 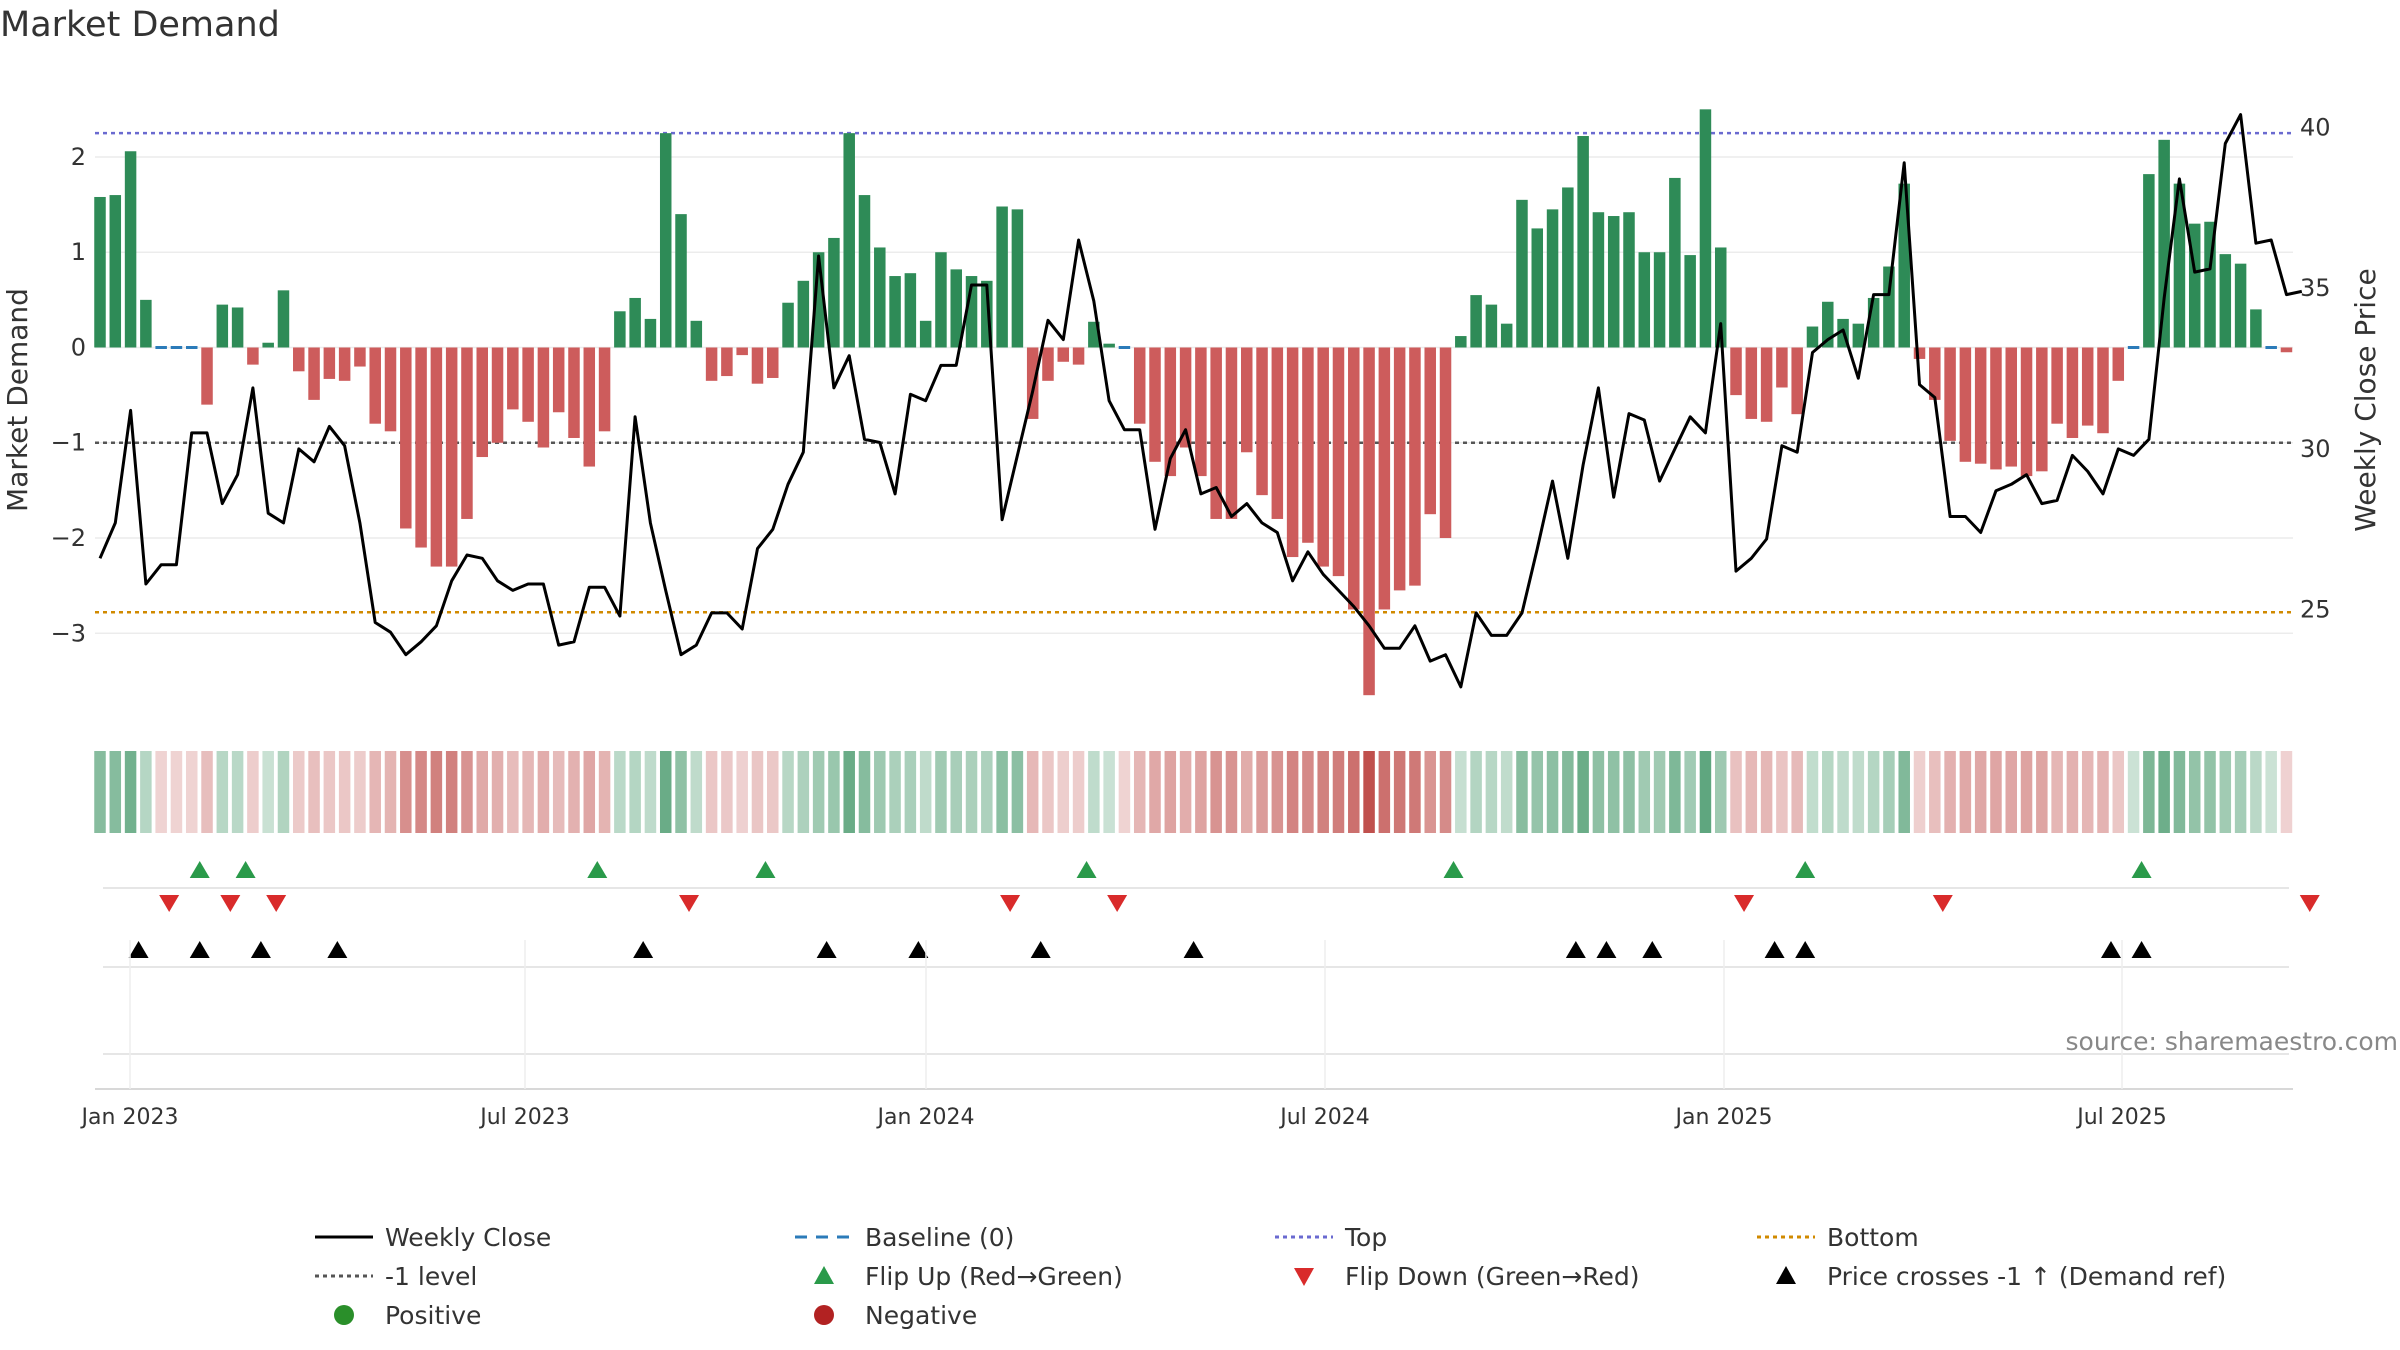 I want to click on right-tick-label: 40, so click(x=2315, y=127).